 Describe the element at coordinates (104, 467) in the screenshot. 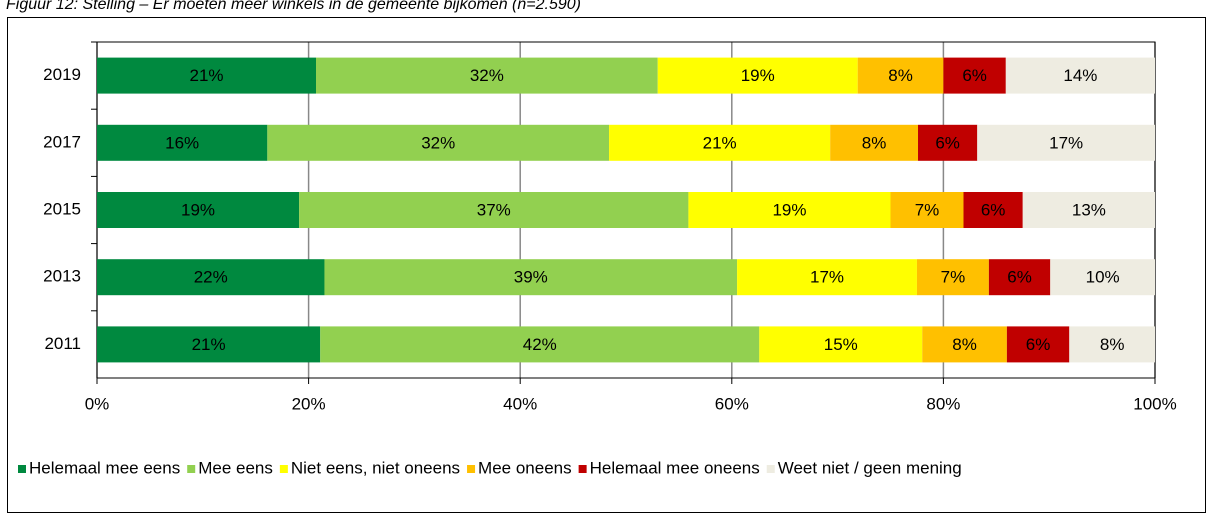

I see `legend-label: Helemaal mee eens` at that location.